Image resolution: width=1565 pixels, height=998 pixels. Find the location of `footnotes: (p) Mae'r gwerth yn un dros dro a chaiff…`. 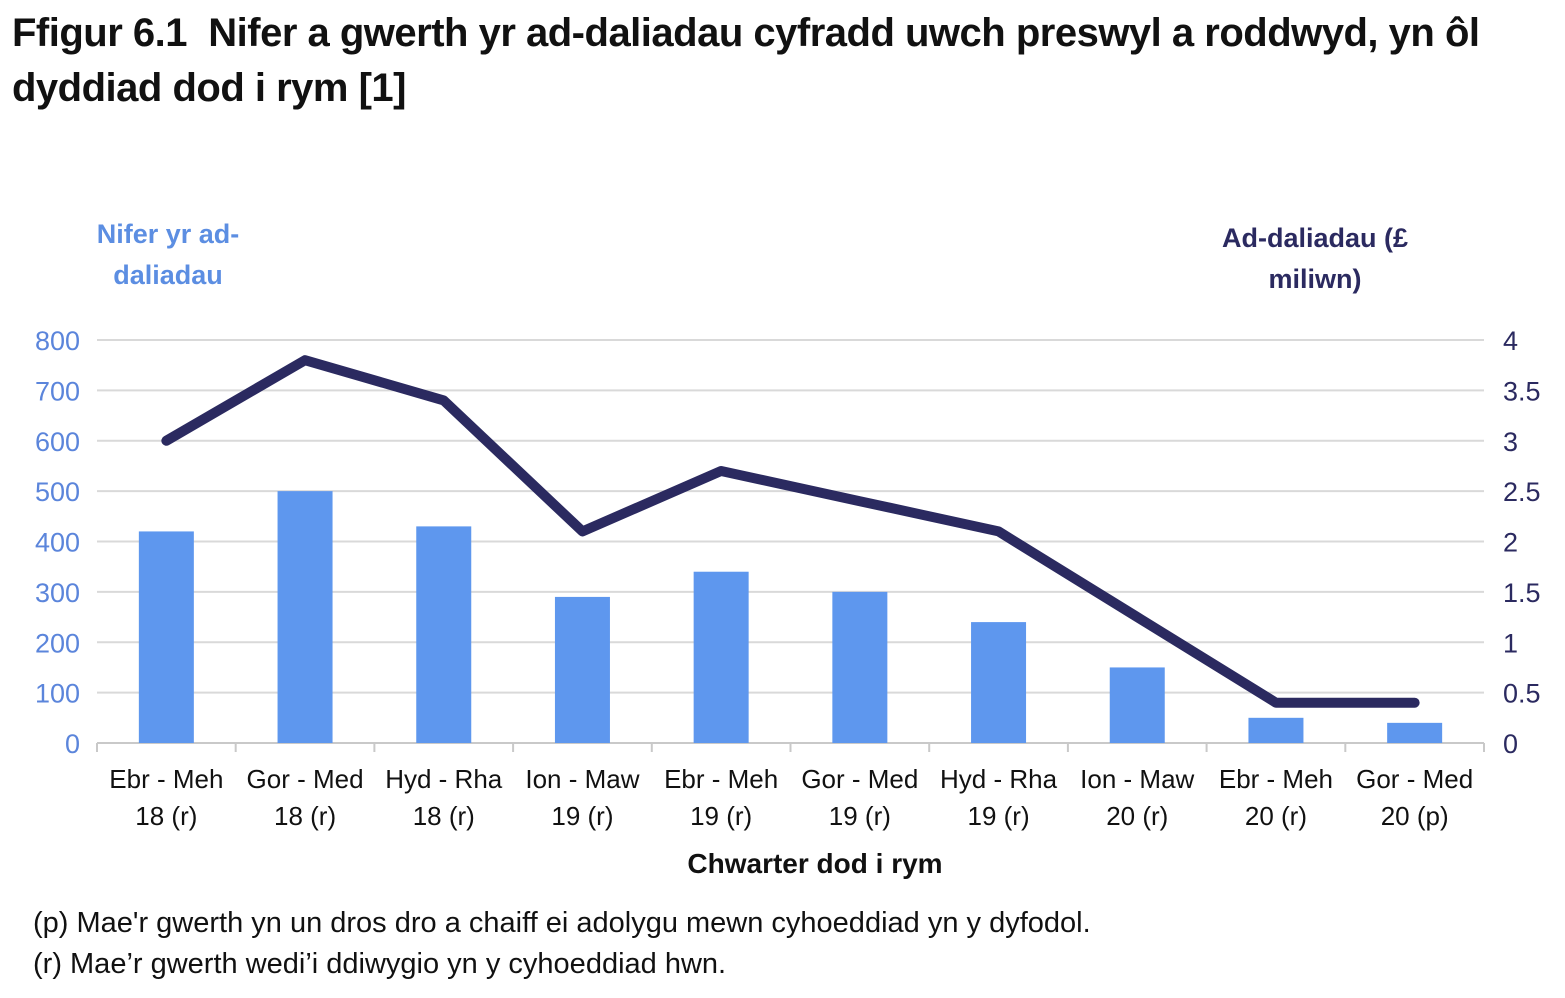

footnotes: (p) Mae'r gwerth yn un dros dro a chaiff… is located at coordinates (793, 944).